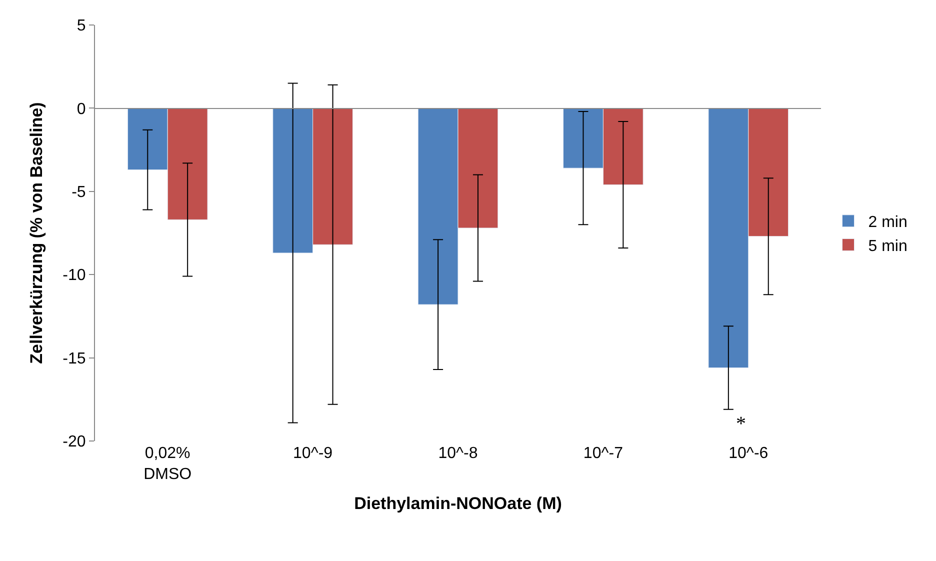 The width and height of the screenshot is (936, 561). Describe the element at coordinates (888, 223) in the screenshot. I see `legend-label: 2 min` at that location.